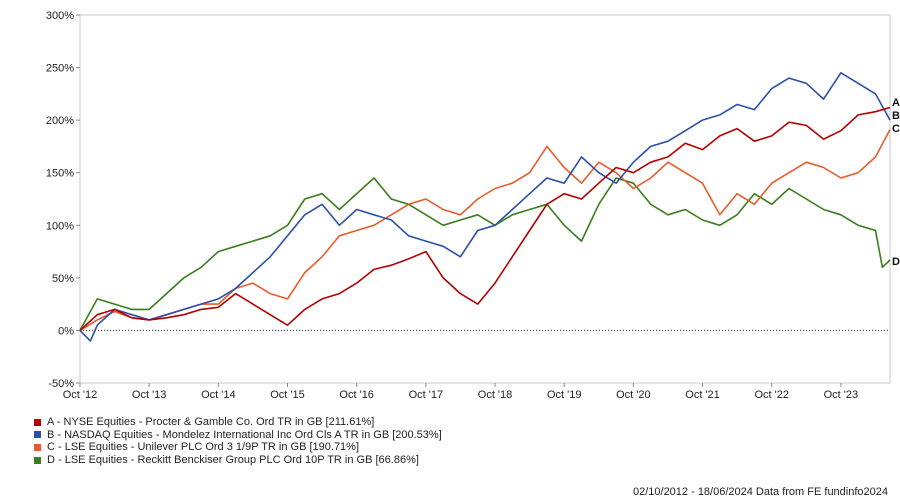 This screenshot has height=501, width=900. Describe the element at coordinates (564, 395) in the screenshot. I see `x-tick-label: Oct '19` at that location.